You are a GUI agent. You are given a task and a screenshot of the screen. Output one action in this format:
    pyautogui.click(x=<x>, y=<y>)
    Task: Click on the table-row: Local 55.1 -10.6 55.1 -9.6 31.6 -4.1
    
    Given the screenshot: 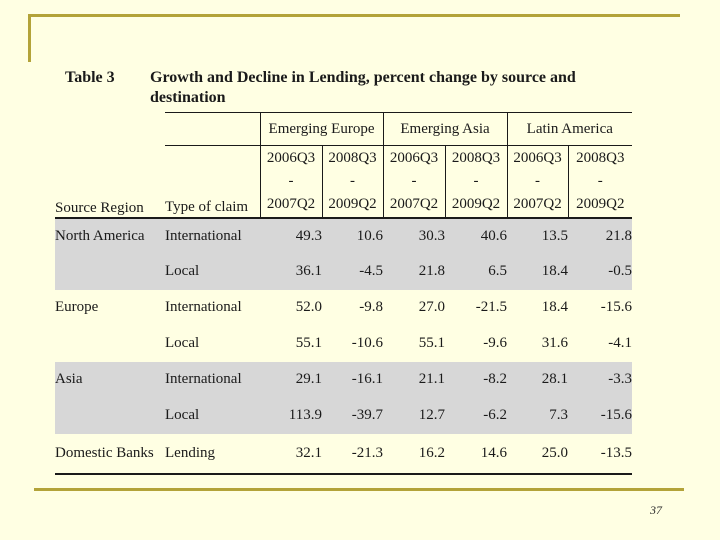 What is the action you would take?
    pyautogui.click(x=343, y=344)
    